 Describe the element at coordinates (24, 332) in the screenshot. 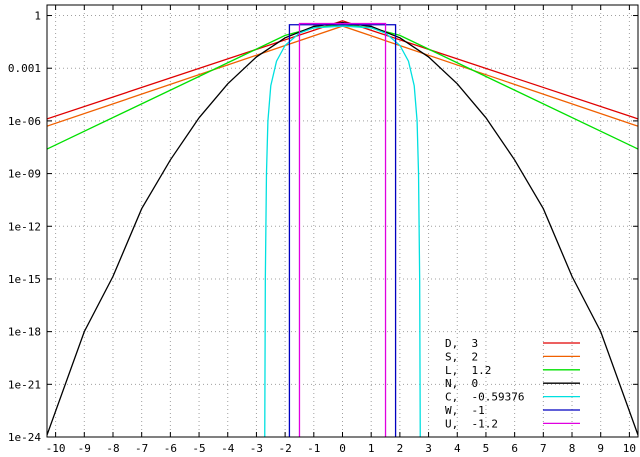

I see `y-tick-label: 1e-18` at that location.